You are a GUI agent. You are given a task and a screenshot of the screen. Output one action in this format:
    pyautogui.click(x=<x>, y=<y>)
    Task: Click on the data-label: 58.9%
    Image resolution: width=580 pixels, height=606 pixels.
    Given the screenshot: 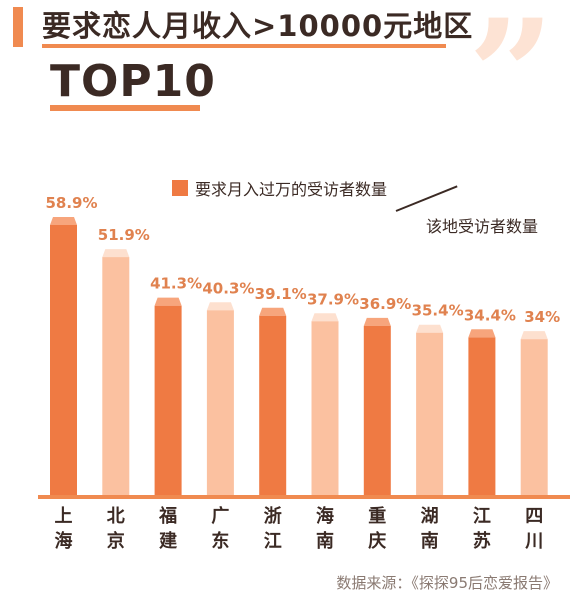 What is the action you would take?
    pyautogui.click(x=71, y=203)
    